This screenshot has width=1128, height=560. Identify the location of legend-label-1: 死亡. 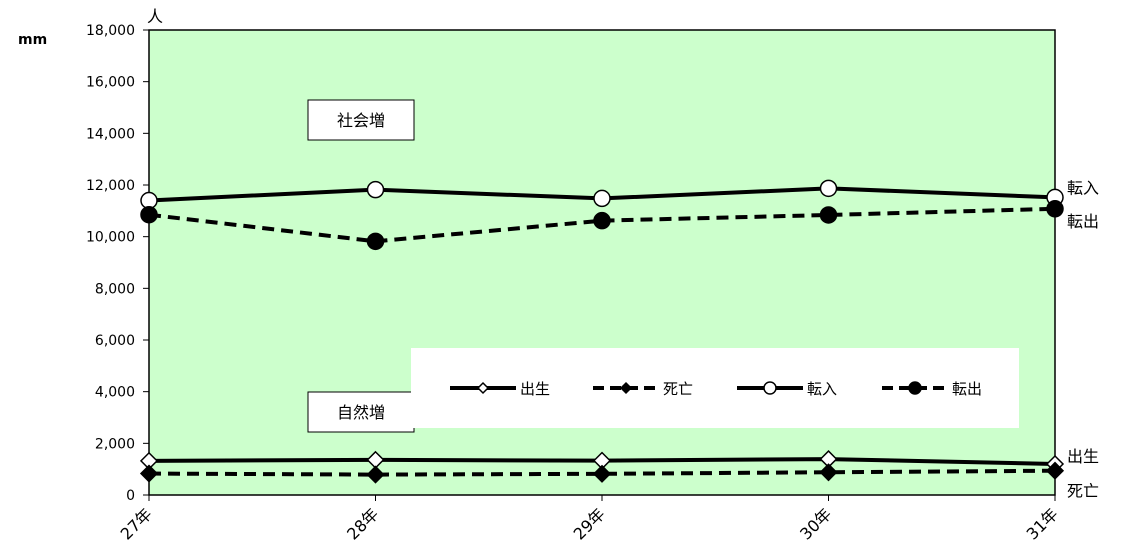
(678, 389).